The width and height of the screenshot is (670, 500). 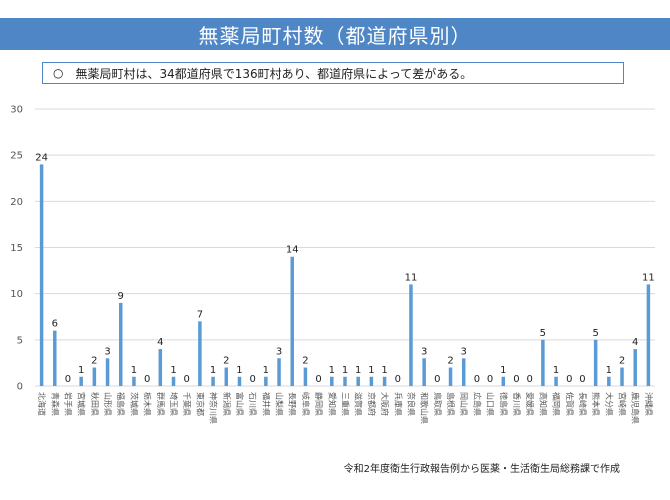 I want to click on category-label: 東京都, so click(x=200, y=404).